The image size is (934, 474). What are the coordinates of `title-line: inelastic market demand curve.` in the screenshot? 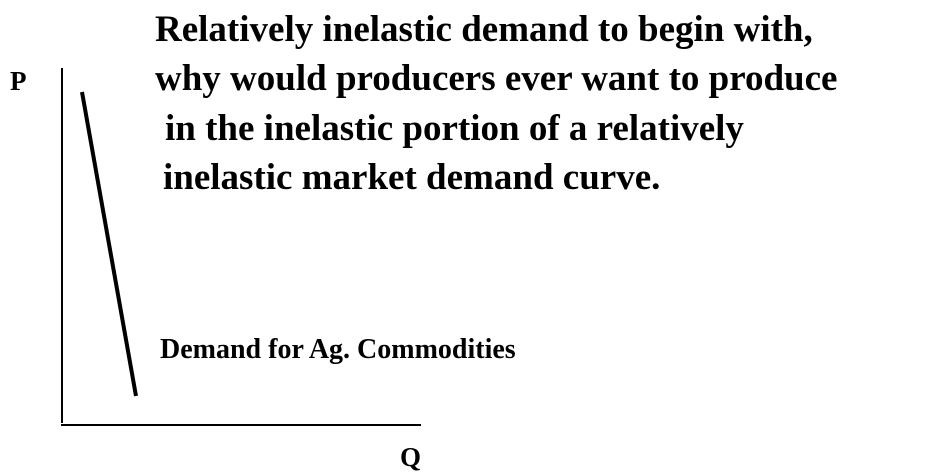 It's located at (411, 177).